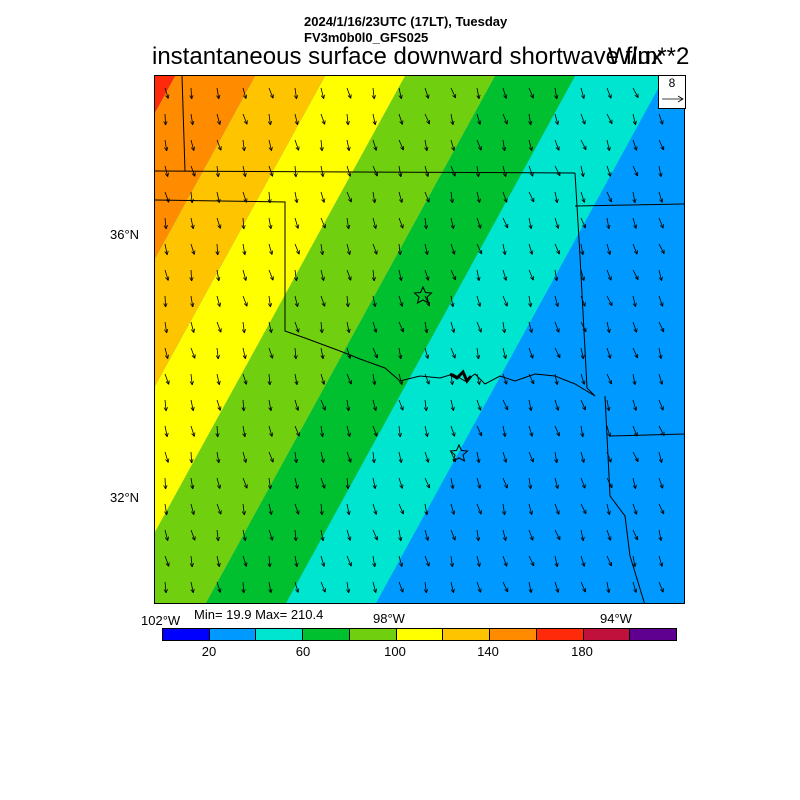 The image size is (800, 800). What do you see at coordinates (183, 124) in the screenshot?
I see `state-border-north` at bounding box center [183, 124].